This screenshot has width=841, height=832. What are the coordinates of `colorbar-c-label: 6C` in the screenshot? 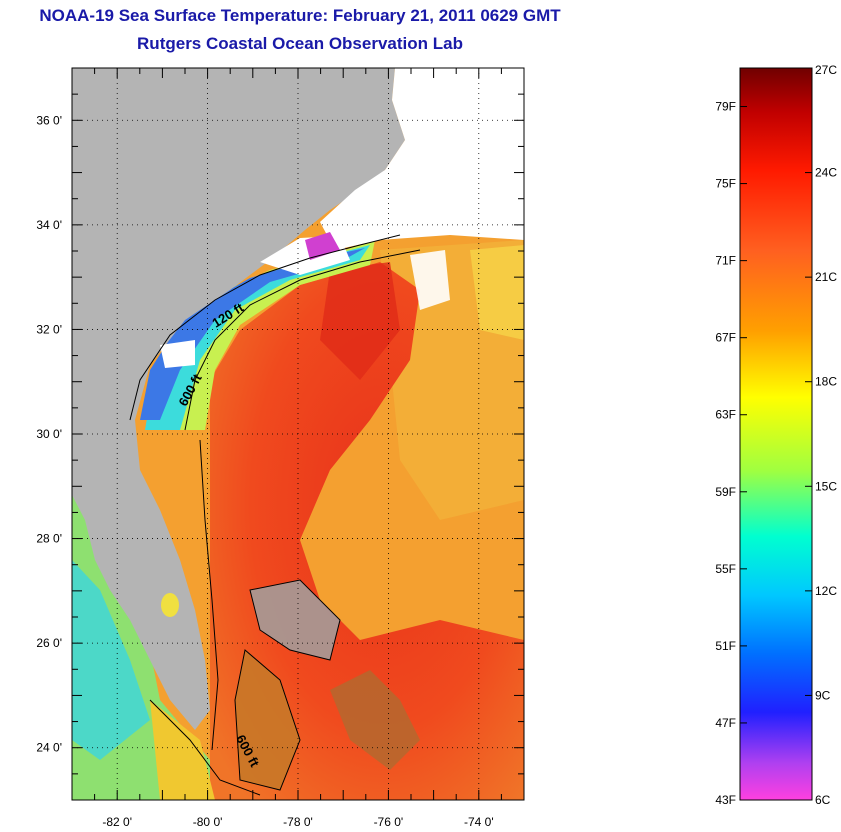 It's located at (823, 800).